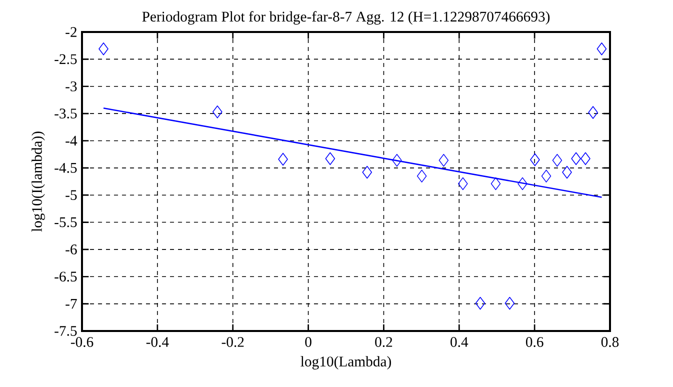 Image resolution: width=673 pixels, height=387 pixels. Describe the element at coordinates (65, 113) in the screenshot. I see `y-tick-label: -3.5` at that location.